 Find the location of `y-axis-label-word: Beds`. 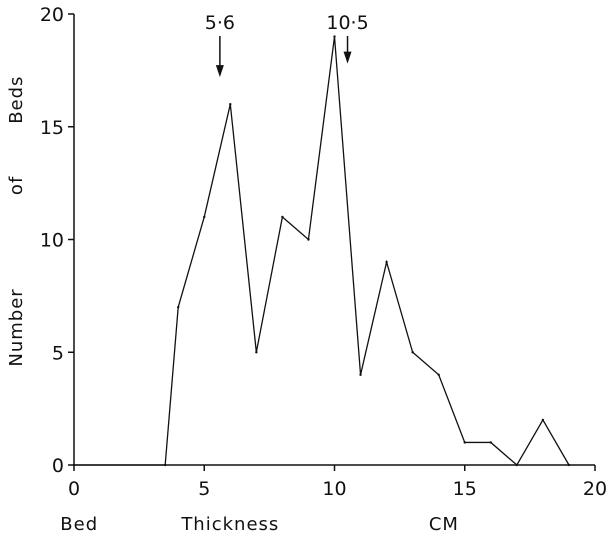

y-axis-label-word: Beds is located at coordinates (16, 100).